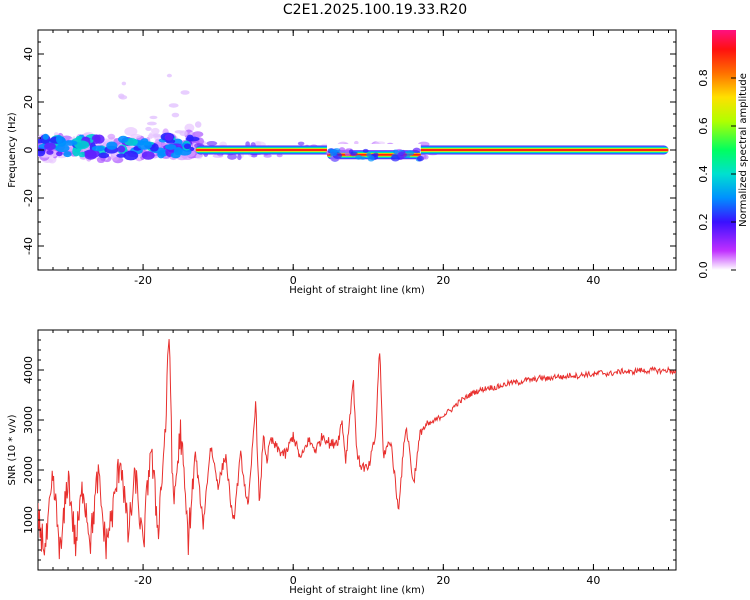  Describe the element at coordinates (28, 150) in the screenshot. I see `y-tick-label: 0` at that location.